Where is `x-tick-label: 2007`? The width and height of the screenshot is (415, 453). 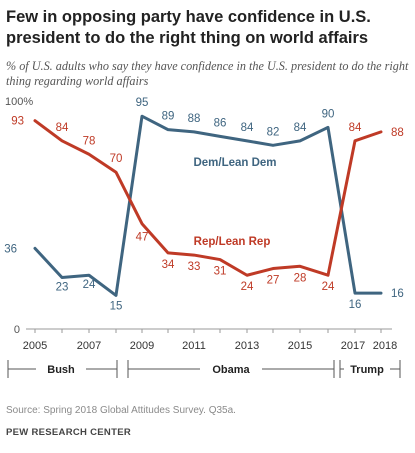
x-tick-label: 2007 is located at coordinates (89, 346).